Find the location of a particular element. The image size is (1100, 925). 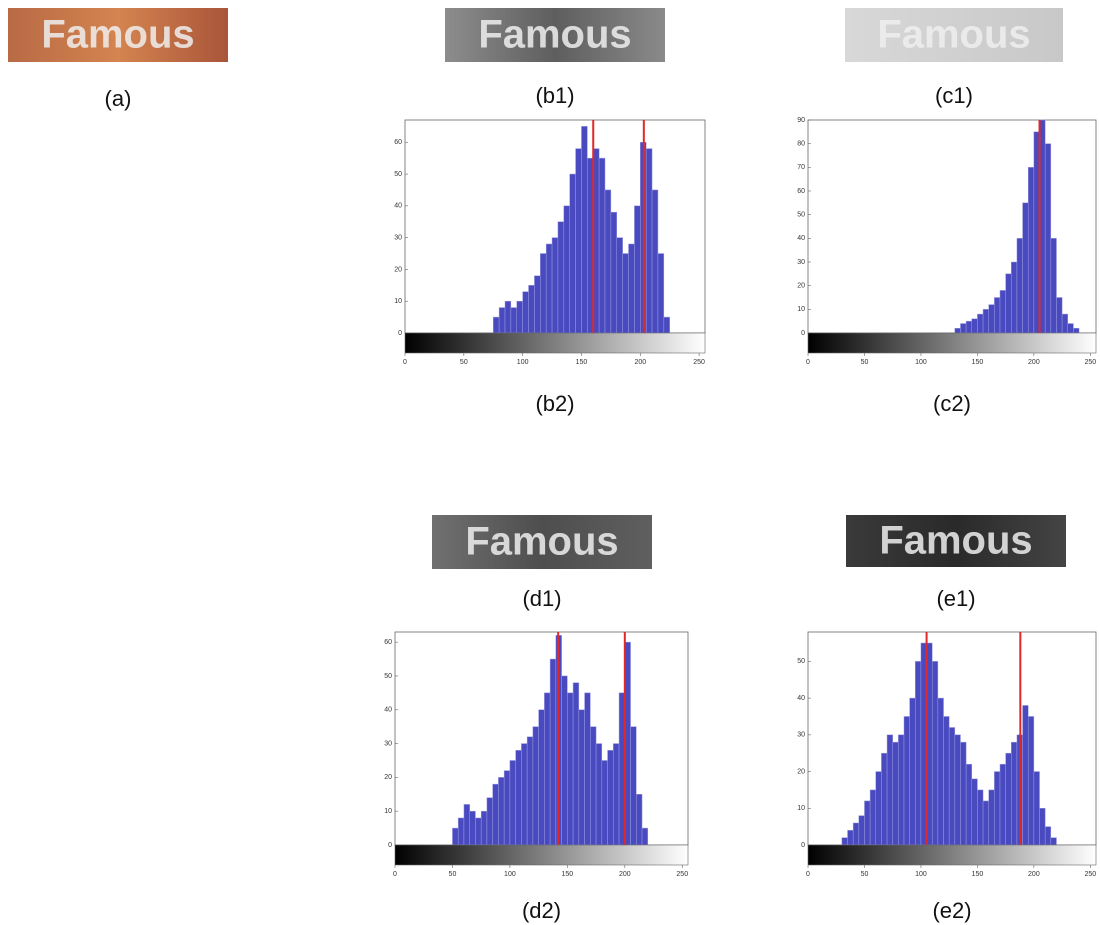

y-tick-label: 20 is located at coordinates (398, 269).